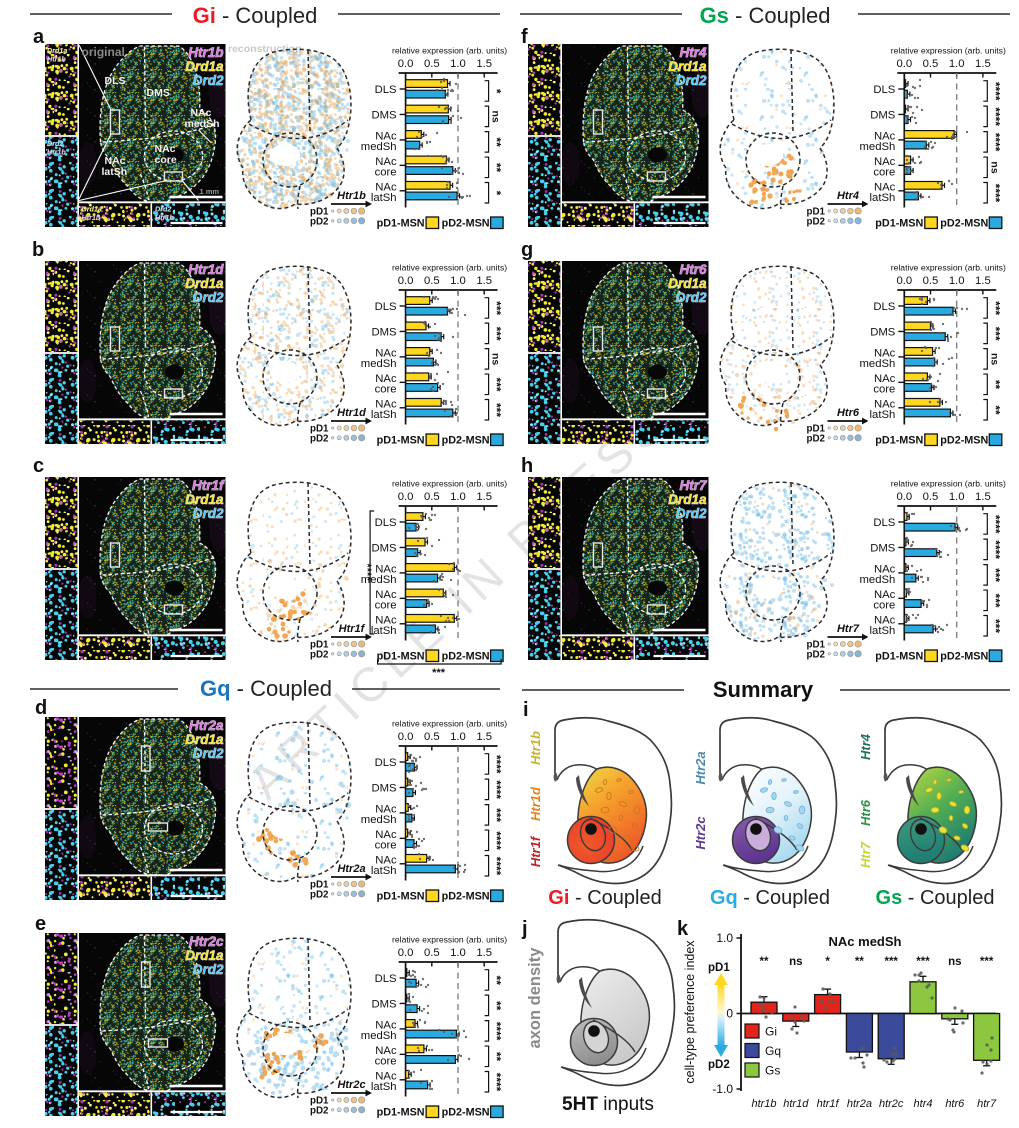 The height and width of the screenshot is (1128, 1019). I want to click on svg-text: c, so click(38, 466).